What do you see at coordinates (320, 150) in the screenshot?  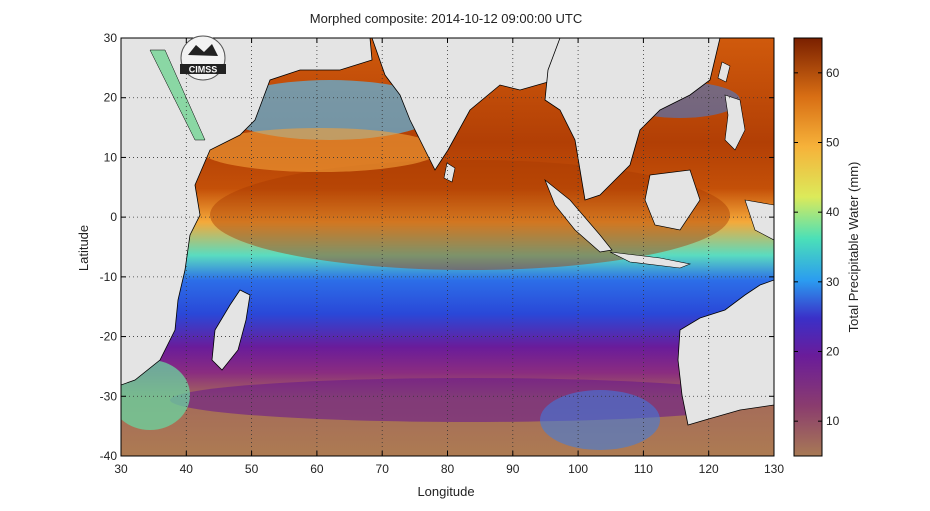 I see `tpw-arabian-sea-mid` at bounding box center [320, 150].